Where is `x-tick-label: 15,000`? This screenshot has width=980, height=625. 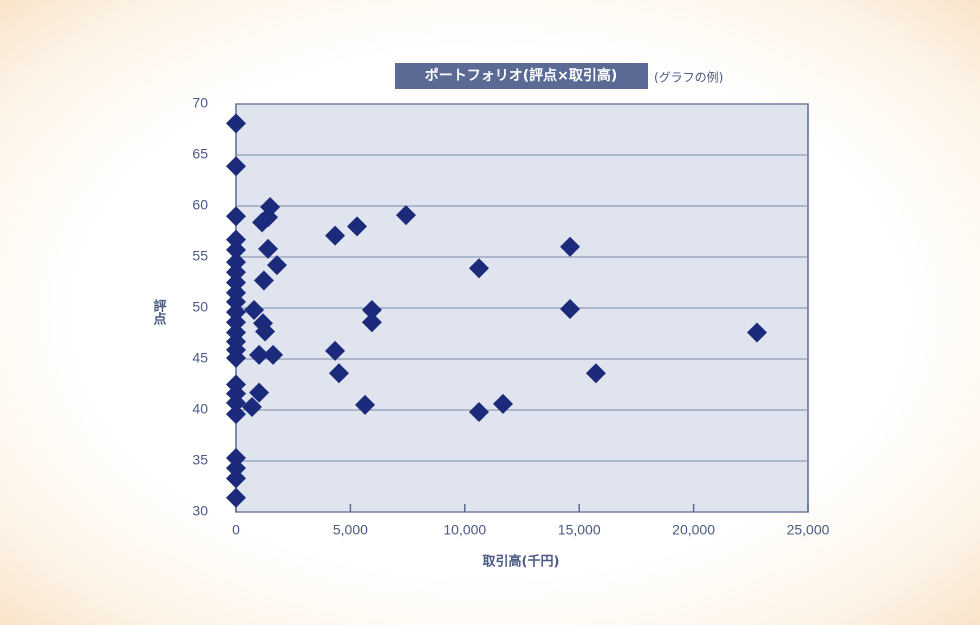 x-tick-label: 15,000 is located at coordinates (579, 530).